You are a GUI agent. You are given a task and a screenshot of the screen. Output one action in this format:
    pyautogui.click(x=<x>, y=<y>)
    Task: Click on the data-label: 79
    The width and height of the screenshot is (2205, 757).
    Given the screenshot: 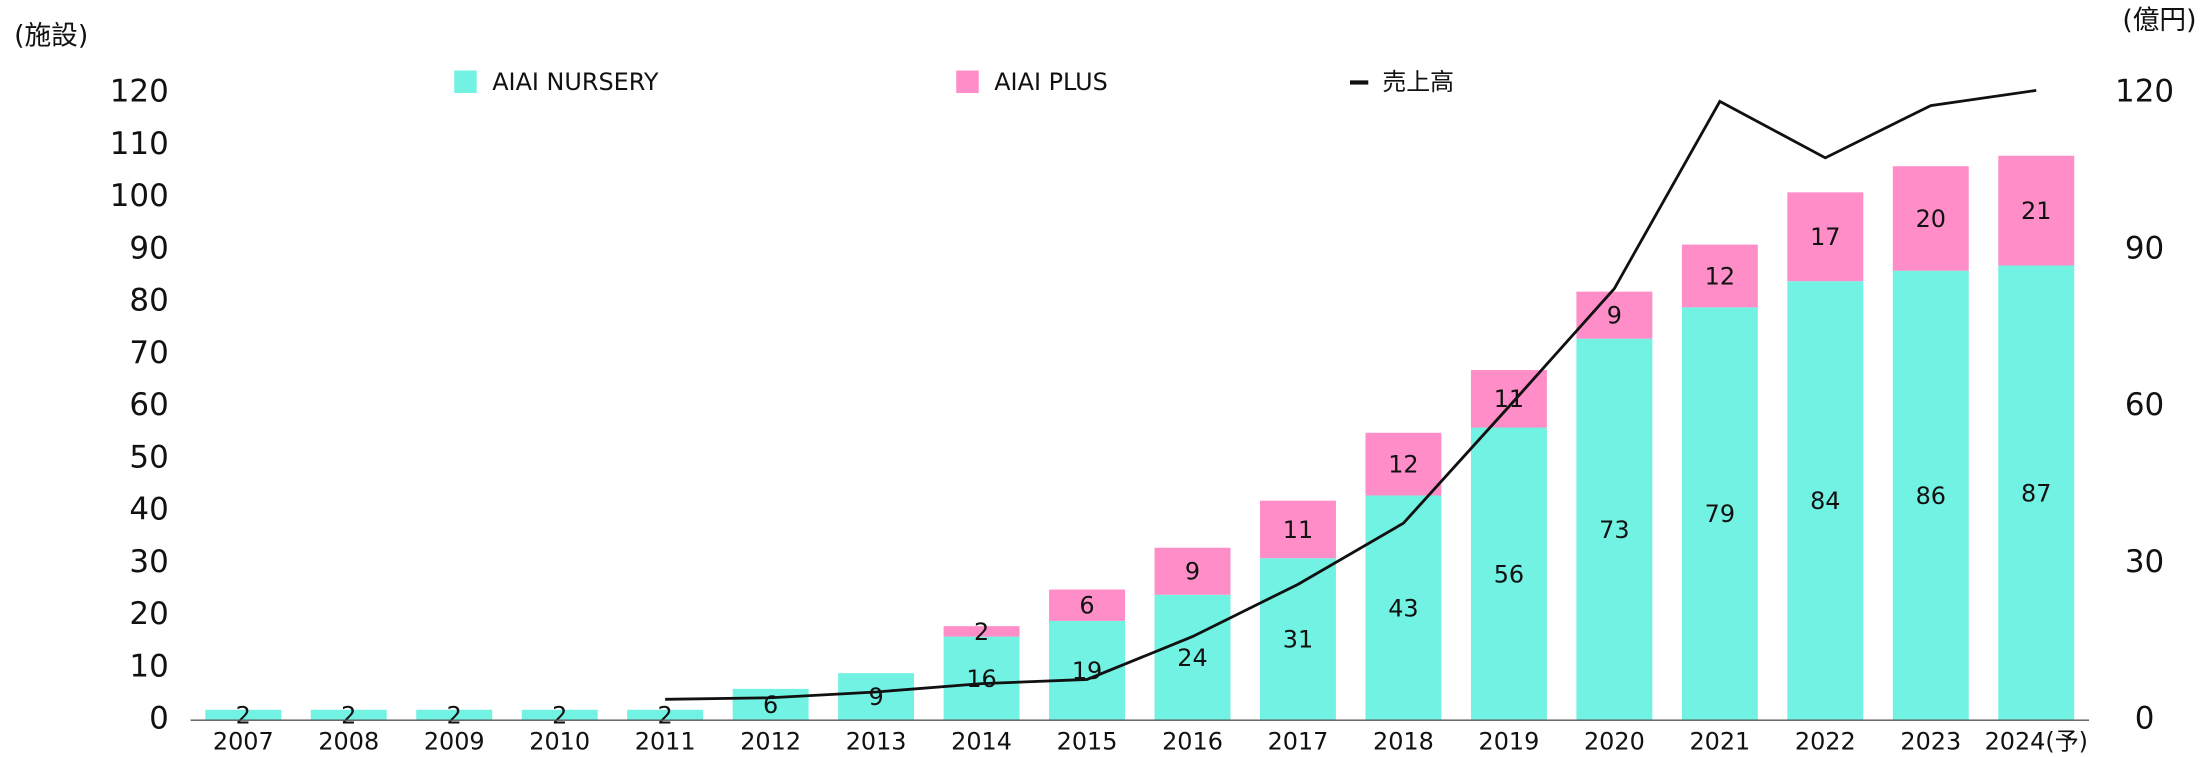 What is the action you would take?
    pyautogui.click(x=1720, y=514)
    